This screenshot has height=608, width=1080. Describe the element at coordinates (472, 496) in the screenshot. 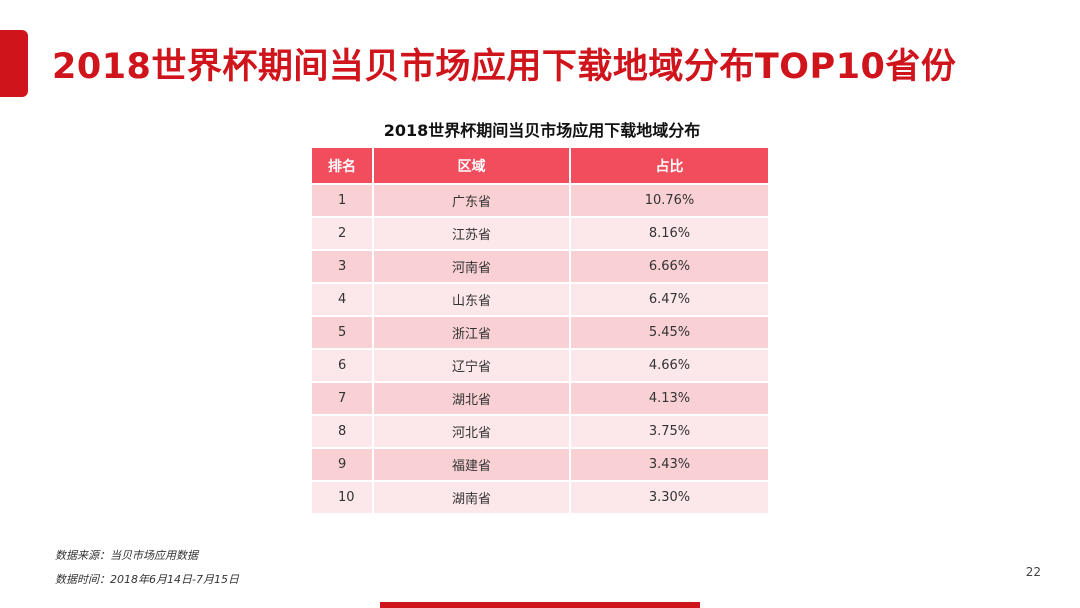

I see `region-cell: 湖南省` at that location.